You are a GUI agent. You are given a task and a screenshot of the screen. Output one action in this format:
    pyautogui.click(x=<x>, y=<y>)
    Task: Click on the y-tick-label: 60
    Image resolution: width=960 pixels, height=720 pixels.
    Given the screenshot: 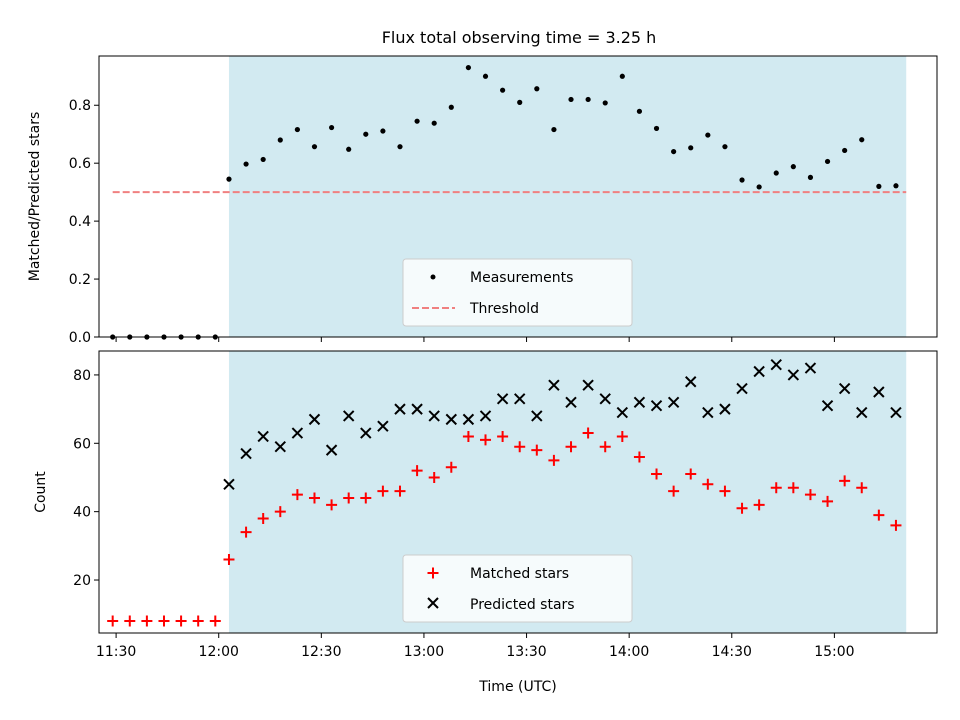 What is the action you would take?
    pyautogui.click(x=82, y=444)
    